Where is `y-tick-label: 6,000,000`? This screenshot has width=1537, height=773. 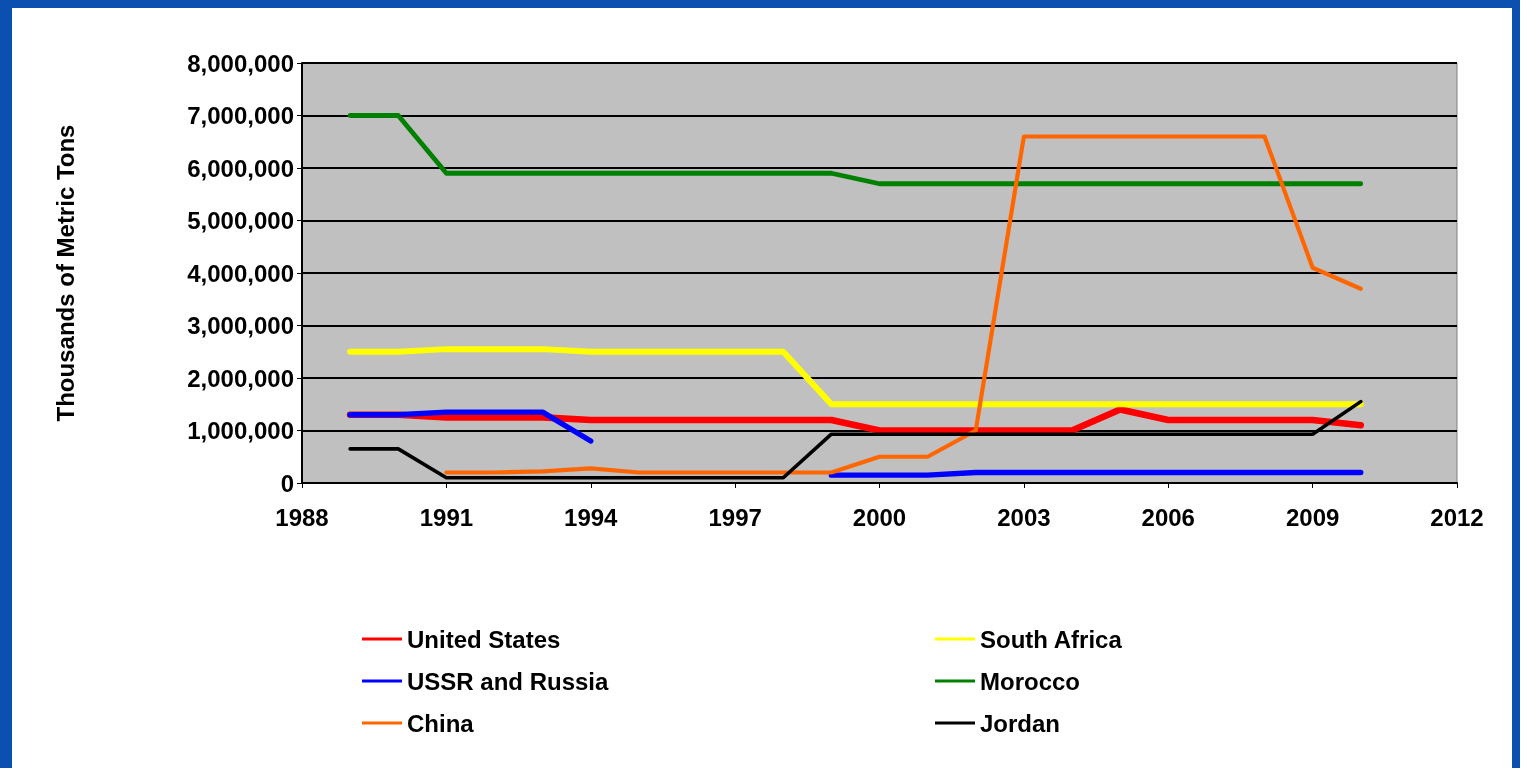
y-tick-label: 6,000,000 is located at coordinates (240, 168).